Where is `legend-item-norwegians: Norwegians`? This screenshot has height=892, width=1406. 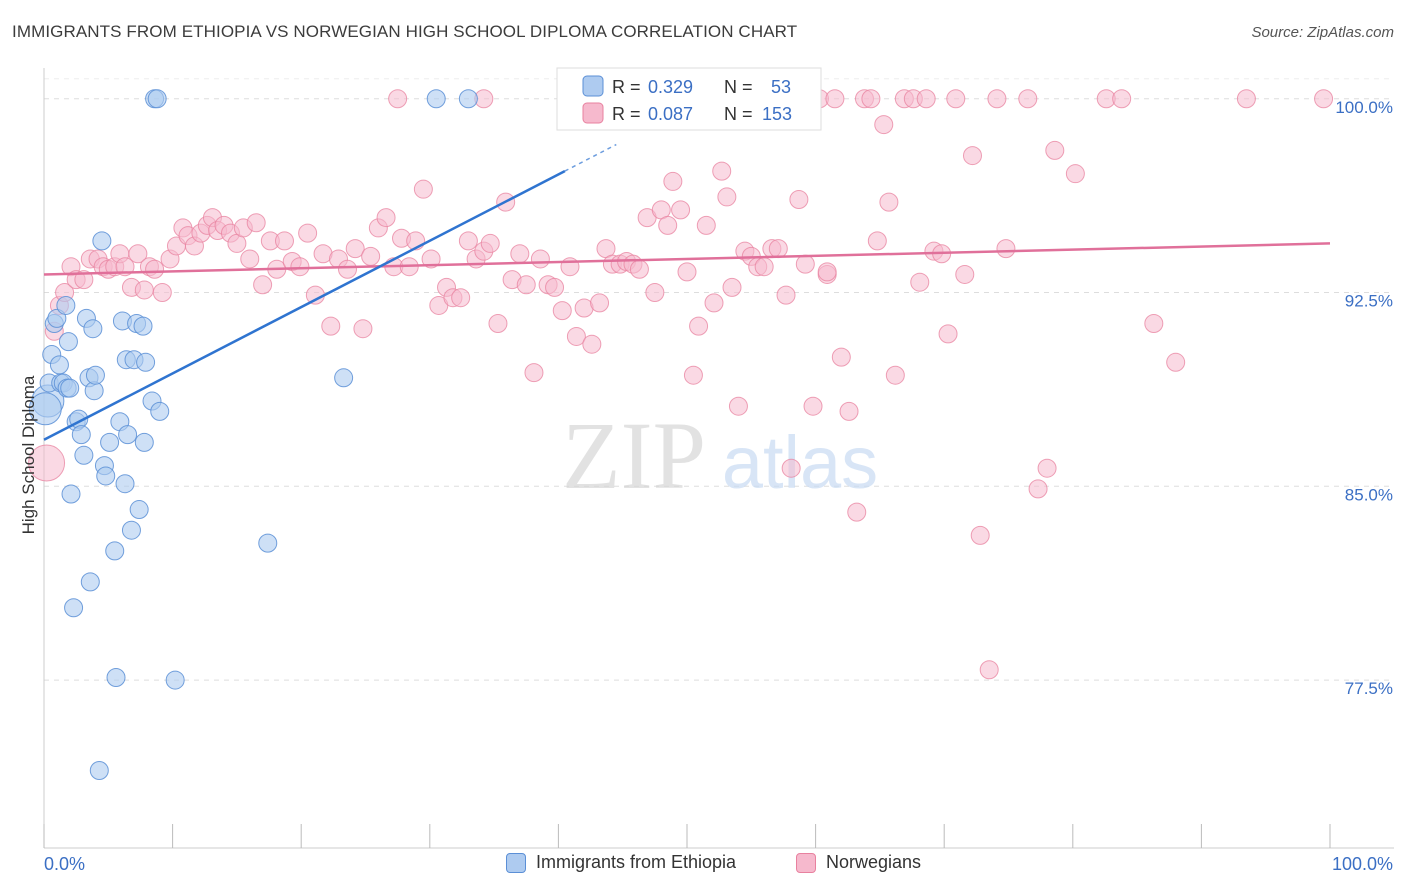 legend-item-norwegians: Norwegians is located at coordinates (858, 862).